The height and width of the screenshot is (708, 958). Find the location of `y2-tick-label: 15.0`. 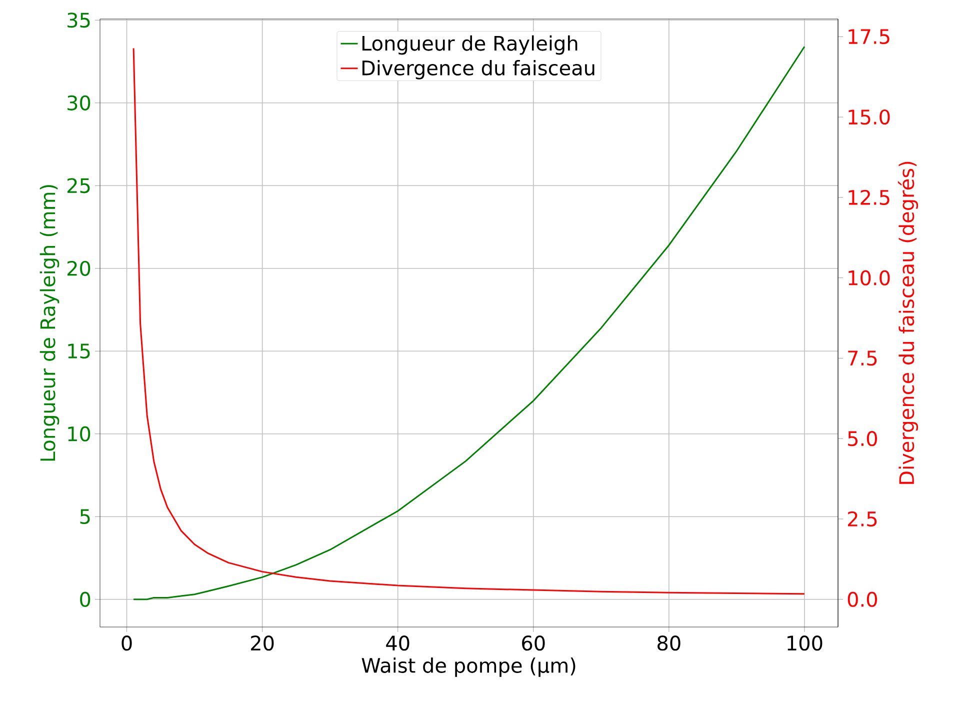

y2-tick-label: 15.0 is located at coordinates (869, 117).